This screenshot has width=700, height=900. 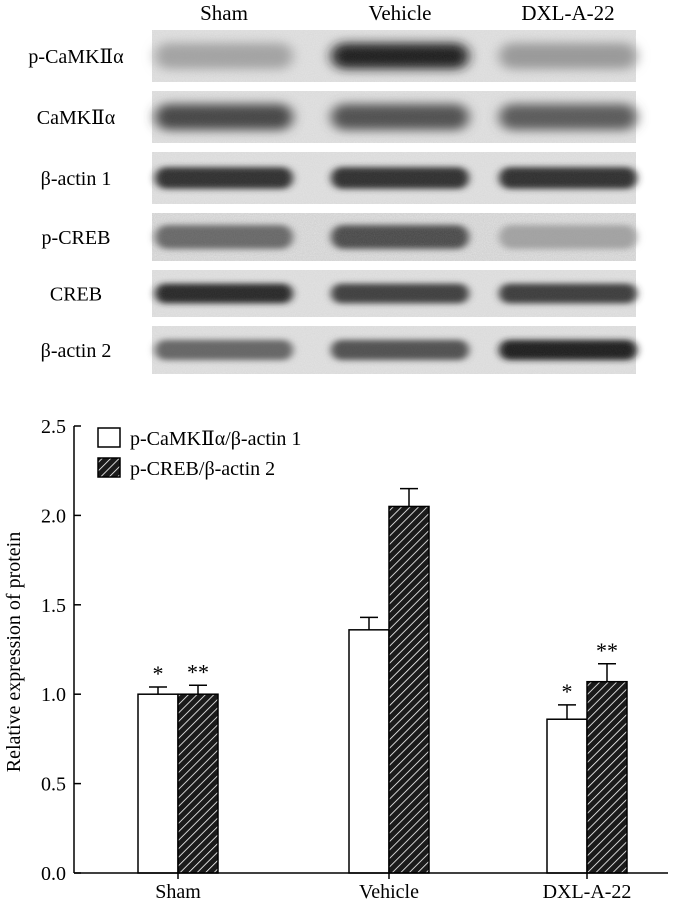 What do you see at coordinates (567, 13) in the screenshot?
I see `blot-column-label: DXL-A-22` at bounding box center [567, 13].